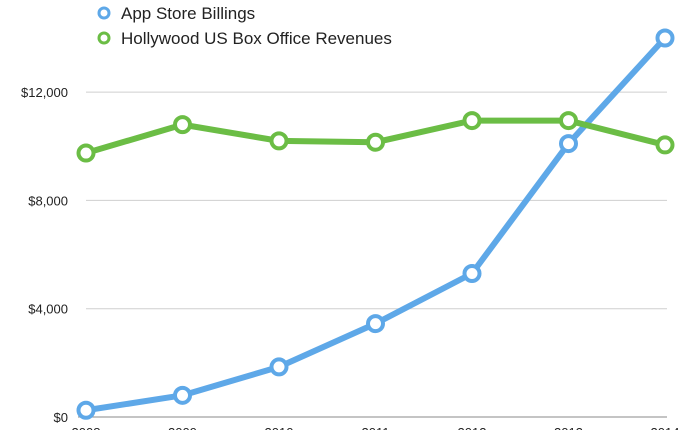 The width and height of the screenshot is (700, 430). What do you see at coordinates (61, 417) in the screenshot?
I see `y-tick-label: $0` at bounding box center [61, 417].